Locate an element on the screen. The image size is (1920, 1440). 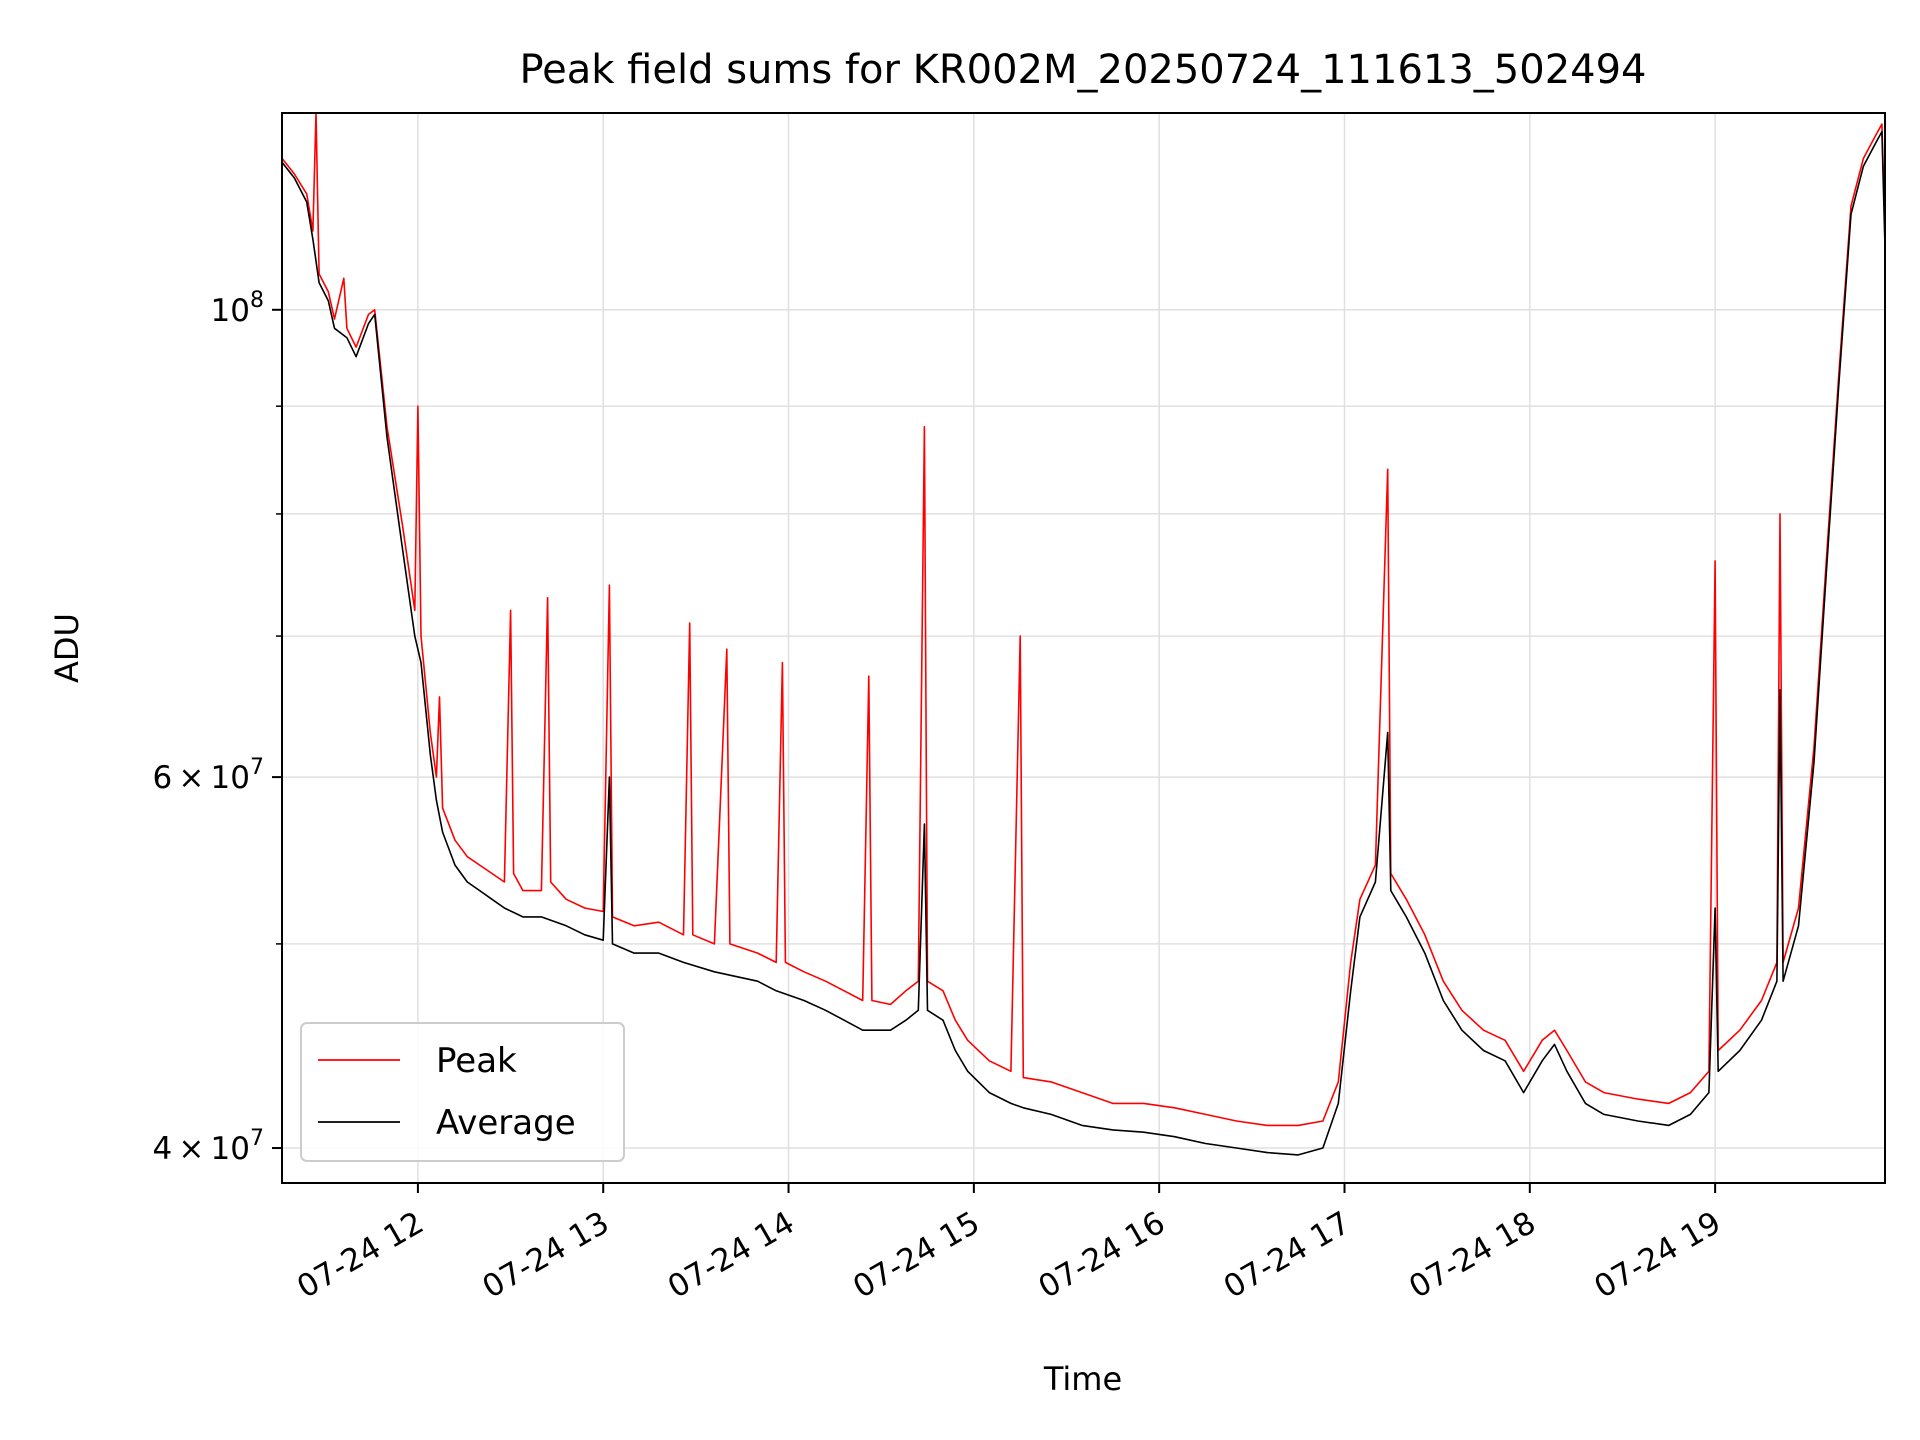
y-tick-label: 4 × 107 is located at coordinates (208, 1146).